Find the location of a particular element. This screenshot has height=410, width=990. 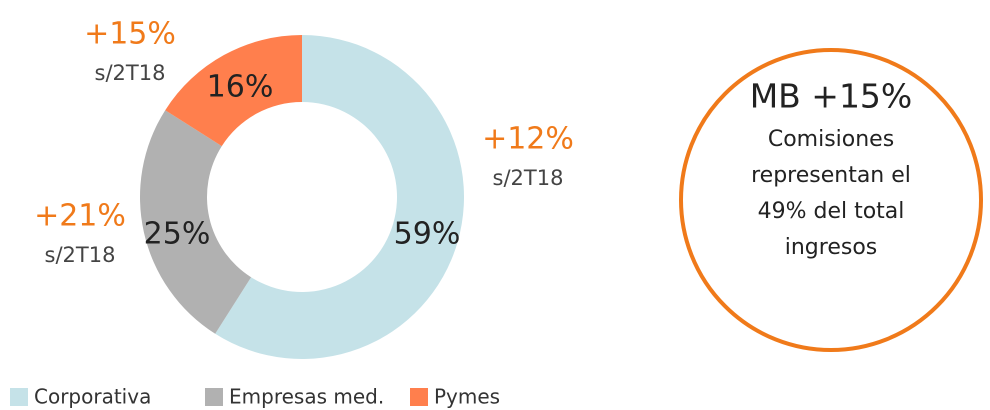

callout-line: 49% del total is located at coordinates (831, 211).